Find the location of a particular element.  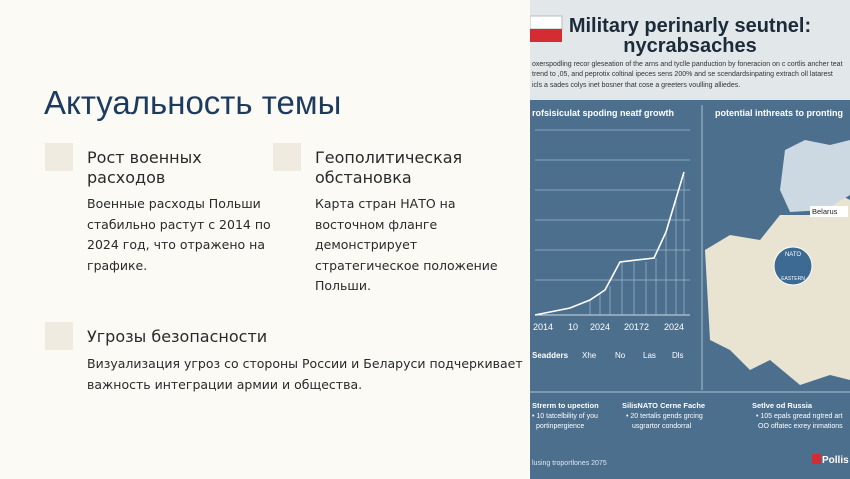

line: стратегическое положение is located at coordinates (406, 265).